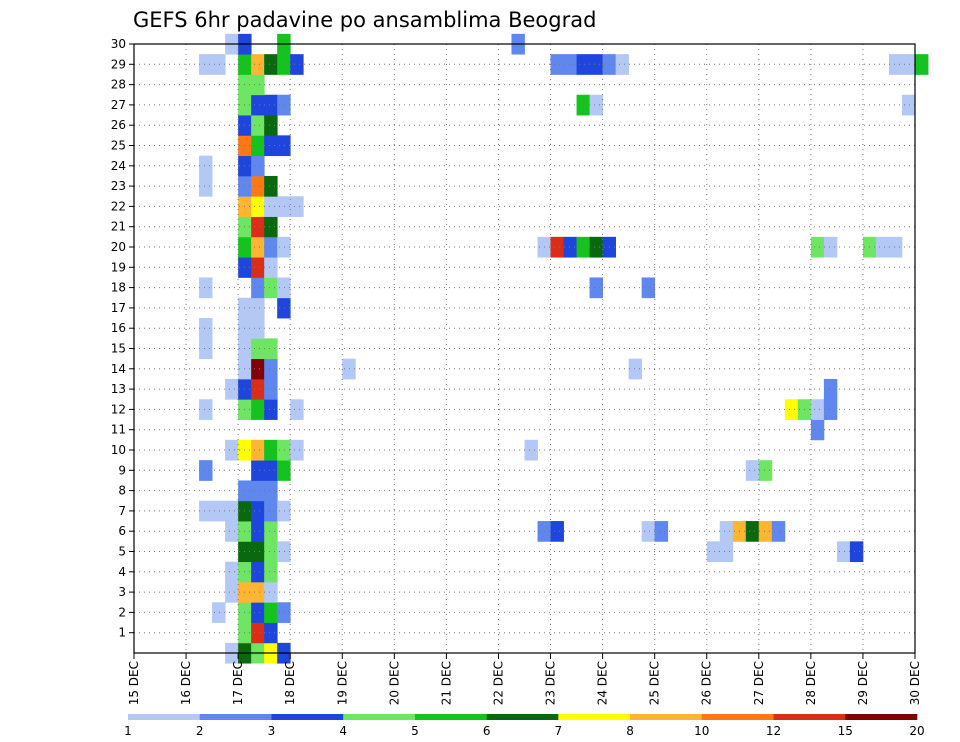 The width and height of the screenshot is (960, 742). I want to click on y-tick-label: 22, so click(118, 206).